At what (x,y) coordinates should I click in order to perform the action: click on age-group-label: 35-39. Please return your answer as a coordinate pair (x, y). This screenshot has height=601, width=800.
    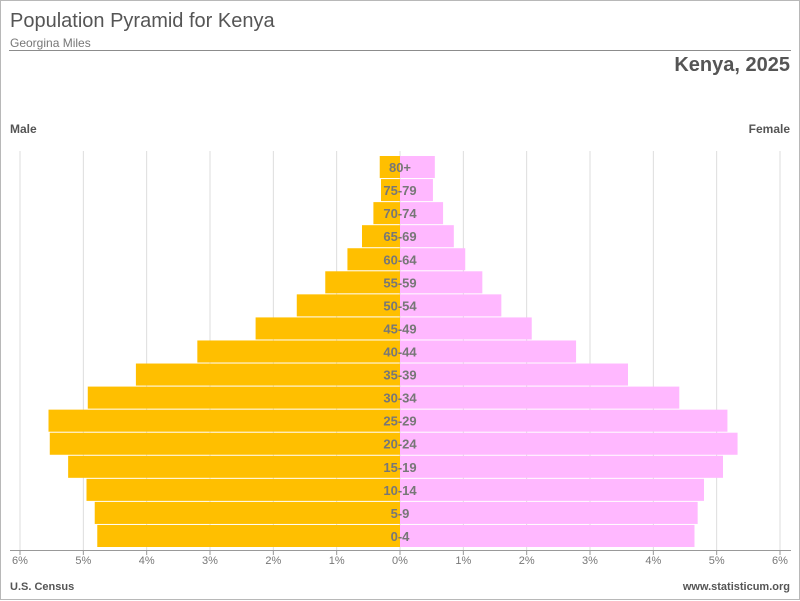
    Looking at the image, I should click on (399, 375).